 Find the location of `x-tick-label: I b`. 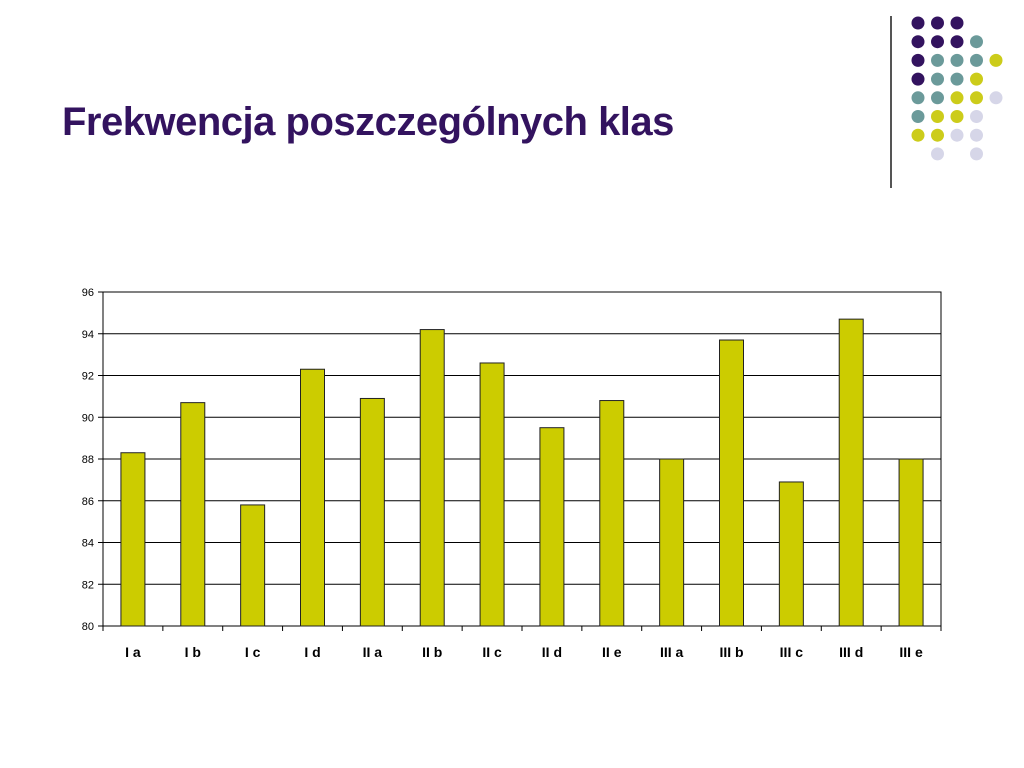

x-tick-label: I b is located at coordinates (193, 652).